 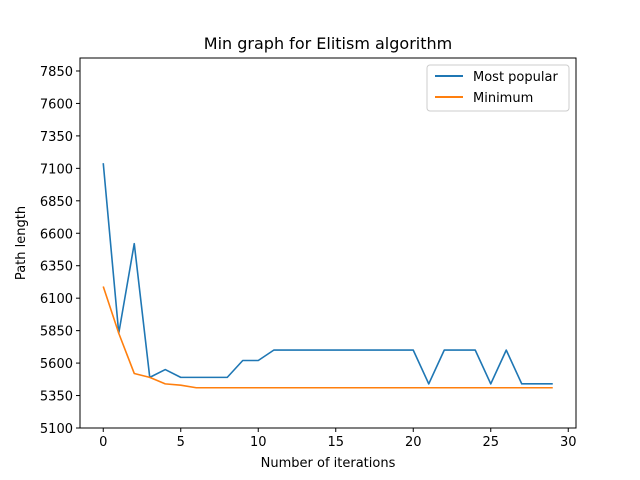 What do you see at coordinates (56, 429) in the screenshot?
I see `y-tick-label: 5100` at bounding box center [56, 429].